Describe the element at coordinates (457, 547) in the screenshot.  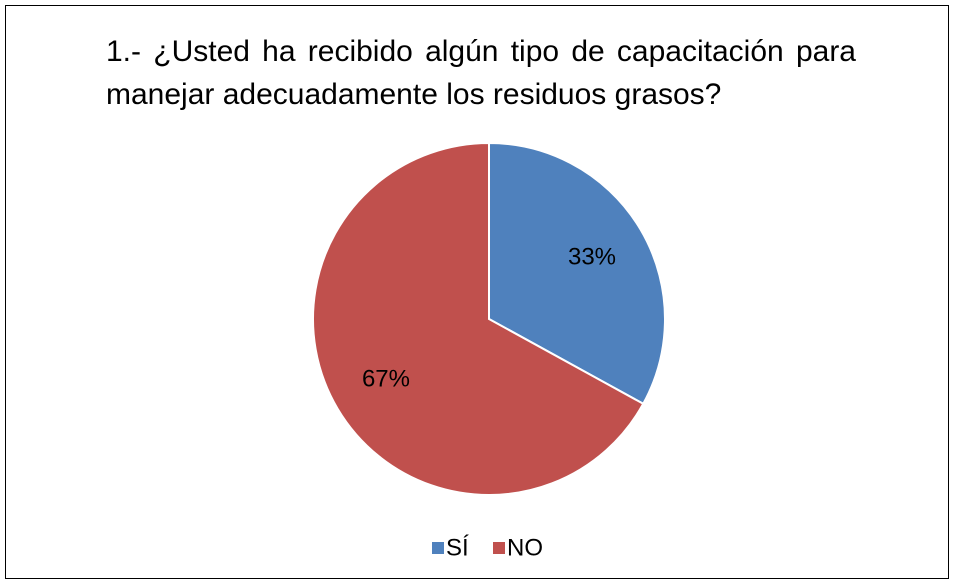
I see `legend-label: SÍ` at that location.